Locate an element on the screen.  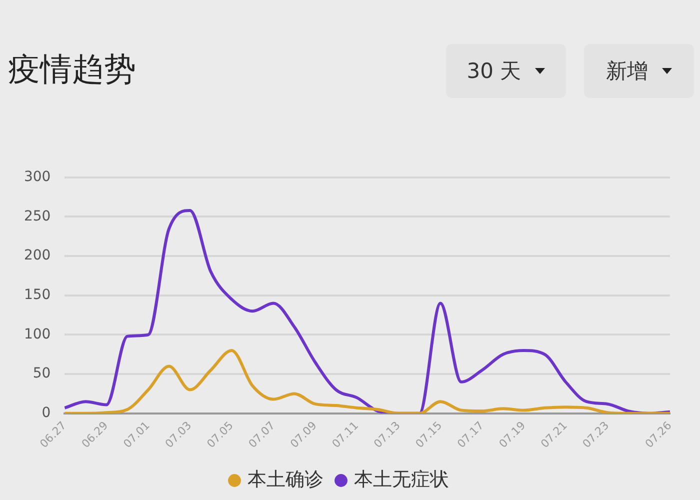
chart-title: 疫情趋势 is located at coordinates (72, 69).